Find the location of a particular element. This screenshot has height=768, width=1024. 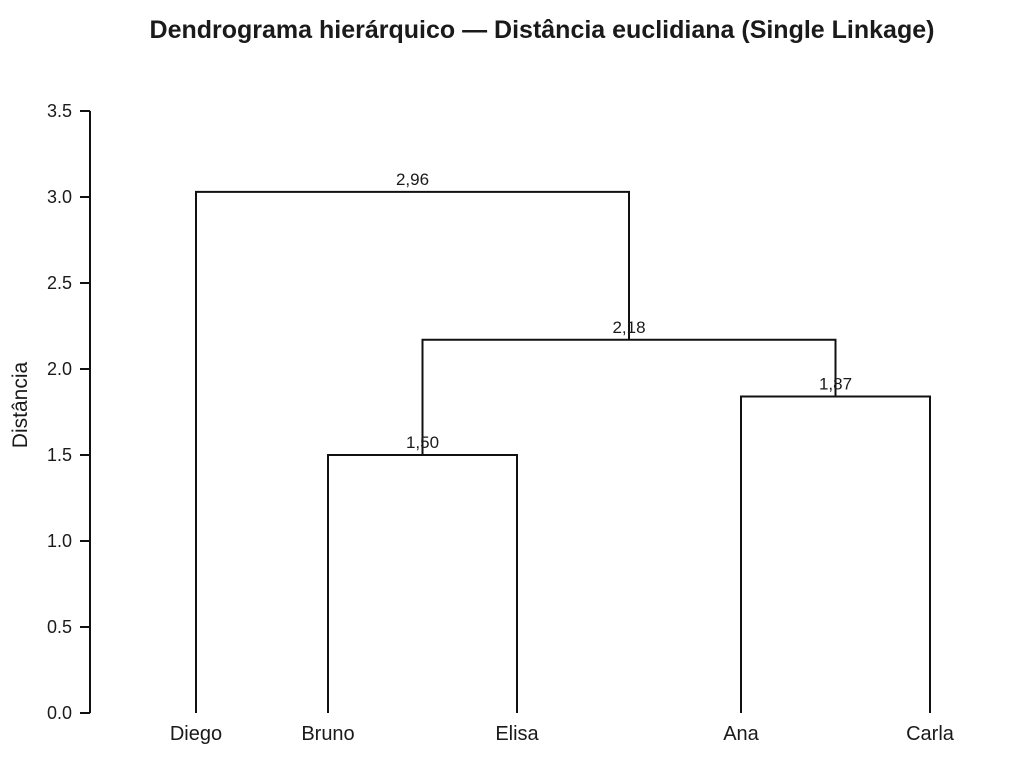

leaf-labels: Diego Bruno Elisa Ana Carla is located at coordinates (562, 734).